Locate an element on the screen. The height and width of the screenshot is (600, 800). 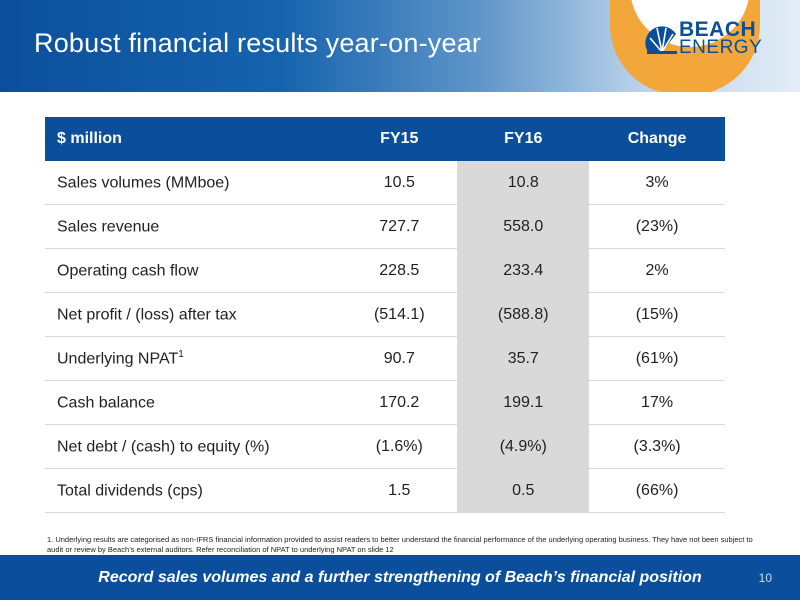
cell-change-text: (66%) is located at coordinates (657, 490).